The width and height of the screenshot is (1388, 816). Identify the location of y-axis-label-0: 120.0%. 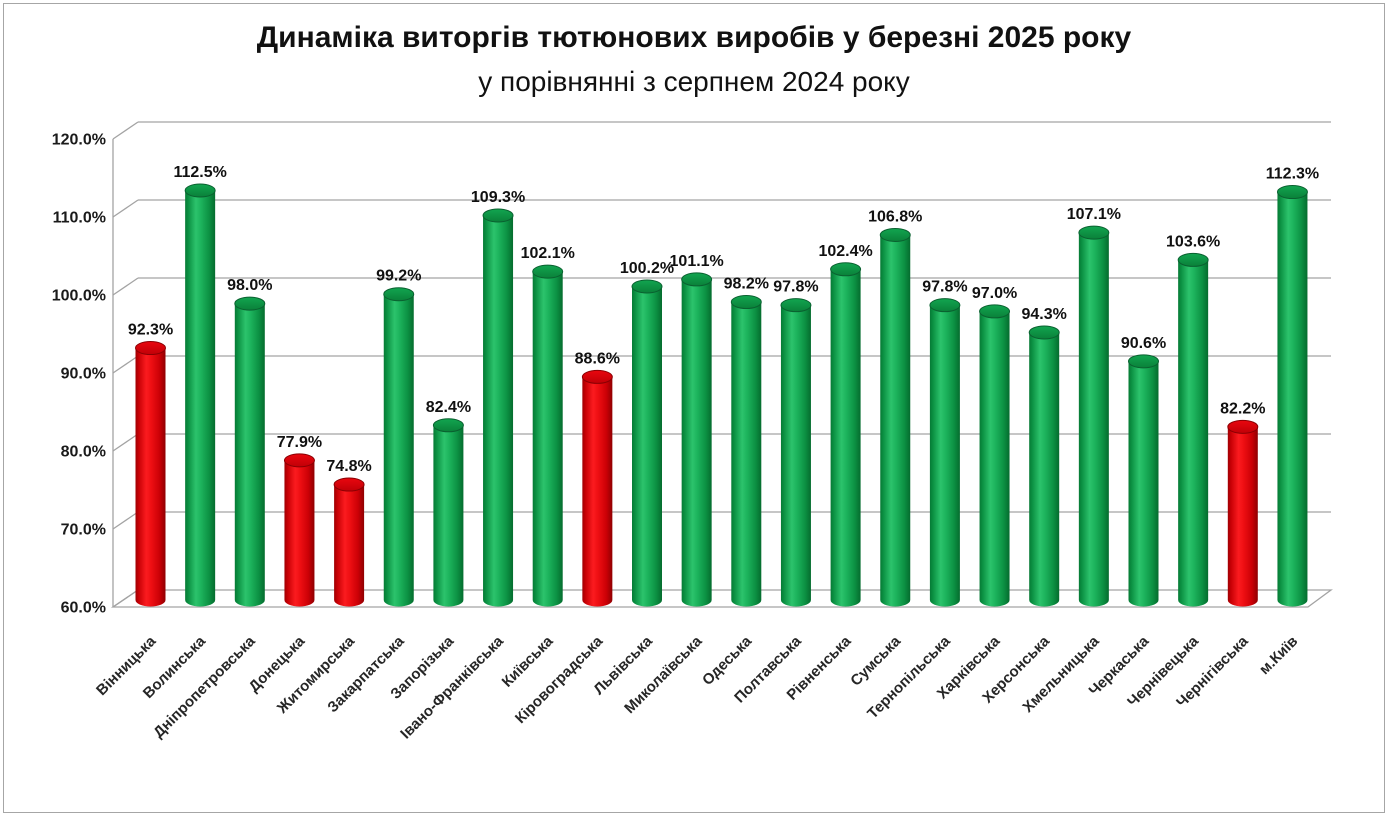
(79, 140).